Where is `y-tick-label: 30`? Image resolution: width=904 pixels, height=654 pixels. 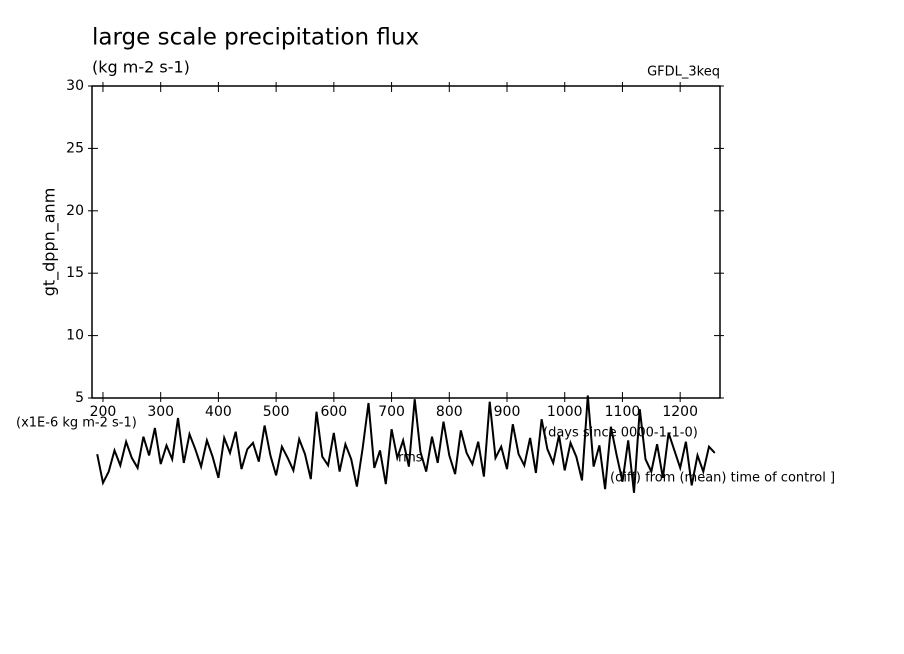 y-tick-label: 30 is located at coordinates (75, 86).